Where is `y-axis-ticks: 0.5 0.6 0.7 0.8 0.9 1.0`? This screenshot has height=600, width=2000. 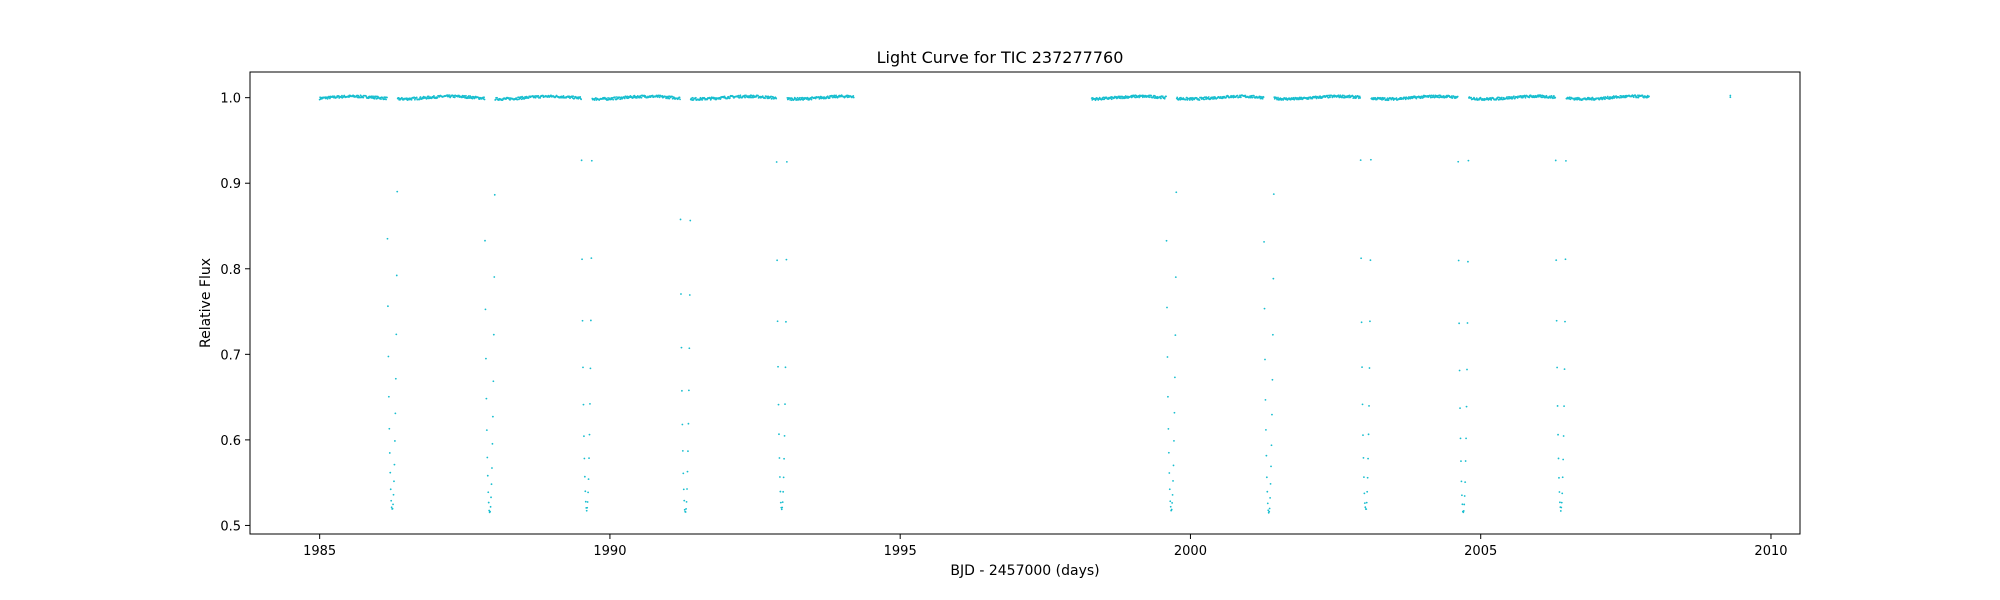
y-axis-ticks: 0.5 0.6 0.7 0.8 0.9 1.0 is located at coordinates (235, 313).